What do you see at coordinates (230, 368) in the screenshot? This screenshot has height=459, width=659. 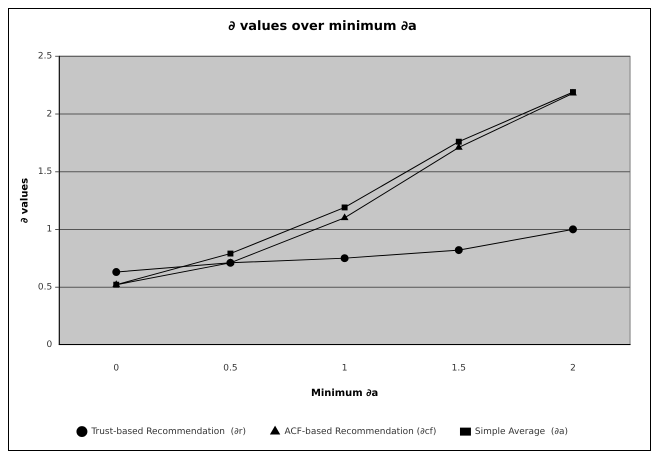 I see `x-tick-label: 0.5` at bounding box center [230, 368].